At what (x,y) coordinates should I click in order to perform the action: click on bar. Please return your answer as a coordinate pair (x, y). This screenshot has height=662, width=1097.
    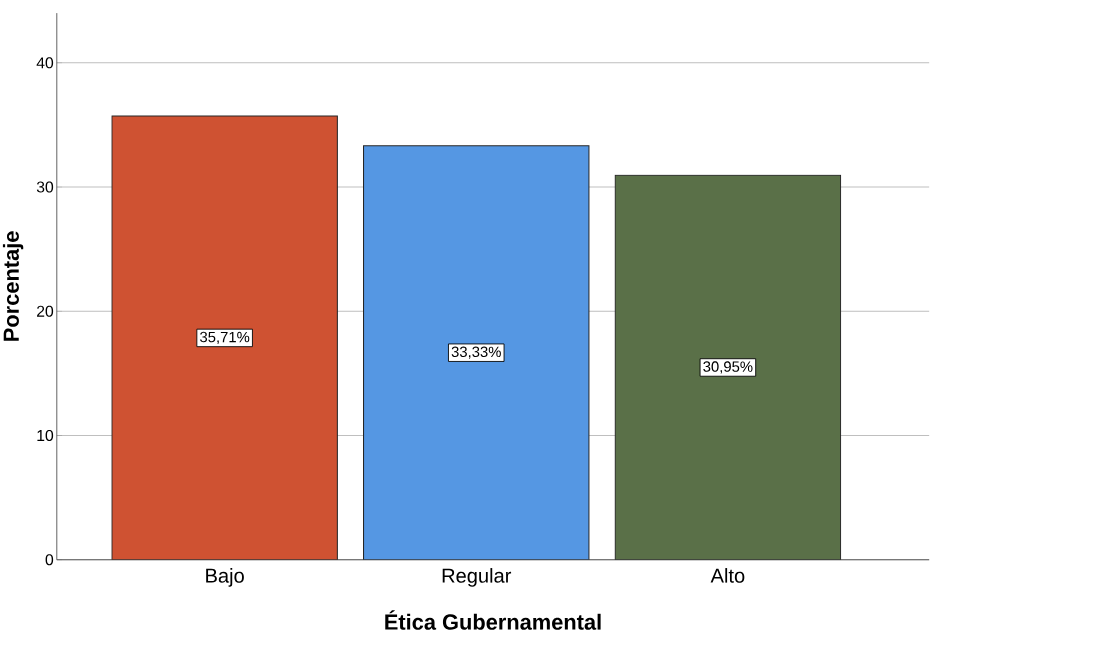
    Looking at the image, I should click on (728, 367).